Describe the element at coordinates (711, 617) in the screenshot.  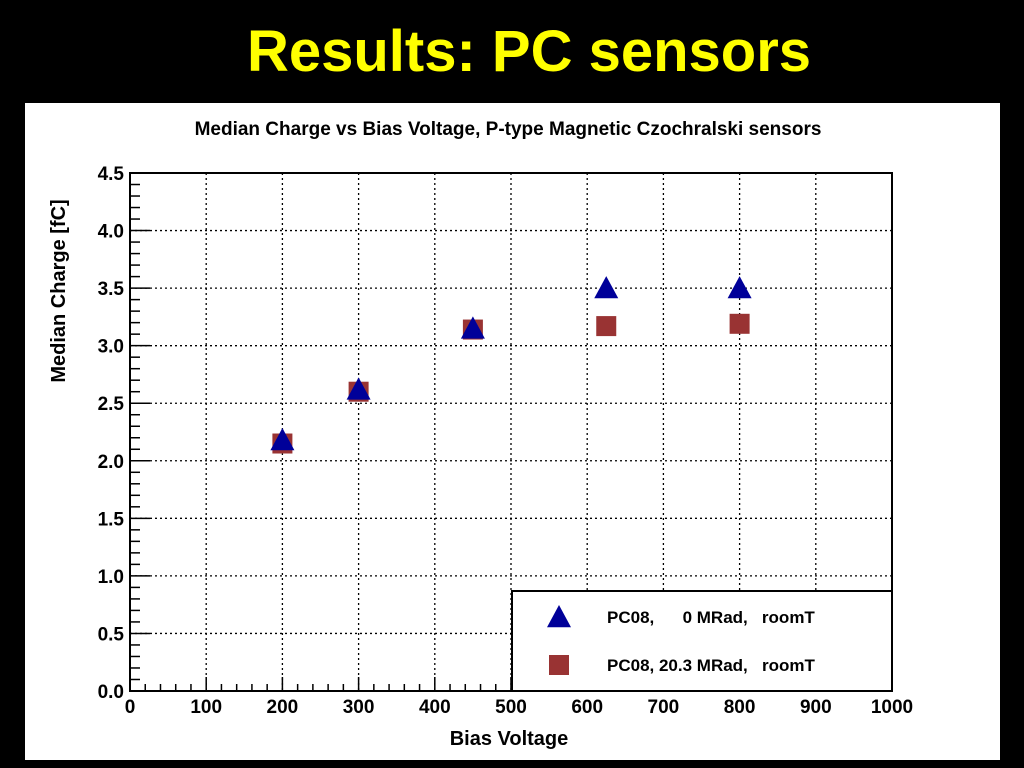
I see `legend-entry-label: PC08, 0 MRad, roomT` at that location.